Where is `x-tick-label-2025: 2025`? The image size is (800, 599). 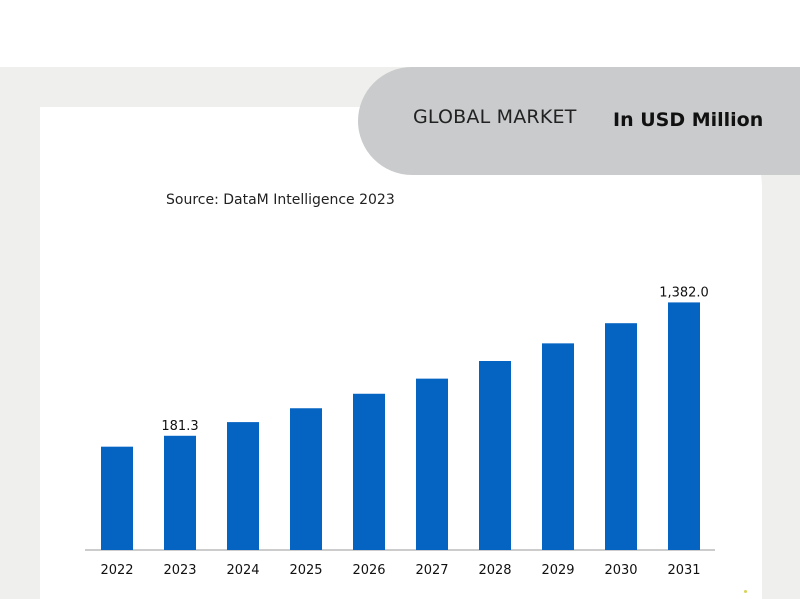
x-tick-label-2025: 2025 is located at coordinates (305, 570).